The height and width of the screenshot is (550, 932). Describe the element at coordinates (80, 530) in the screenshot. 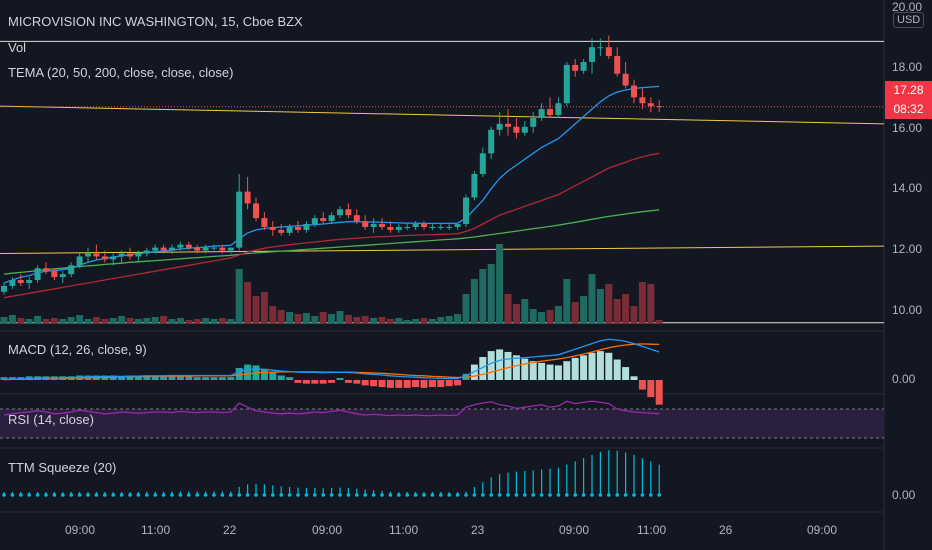

I see `time-tick: 09:00` at that location.